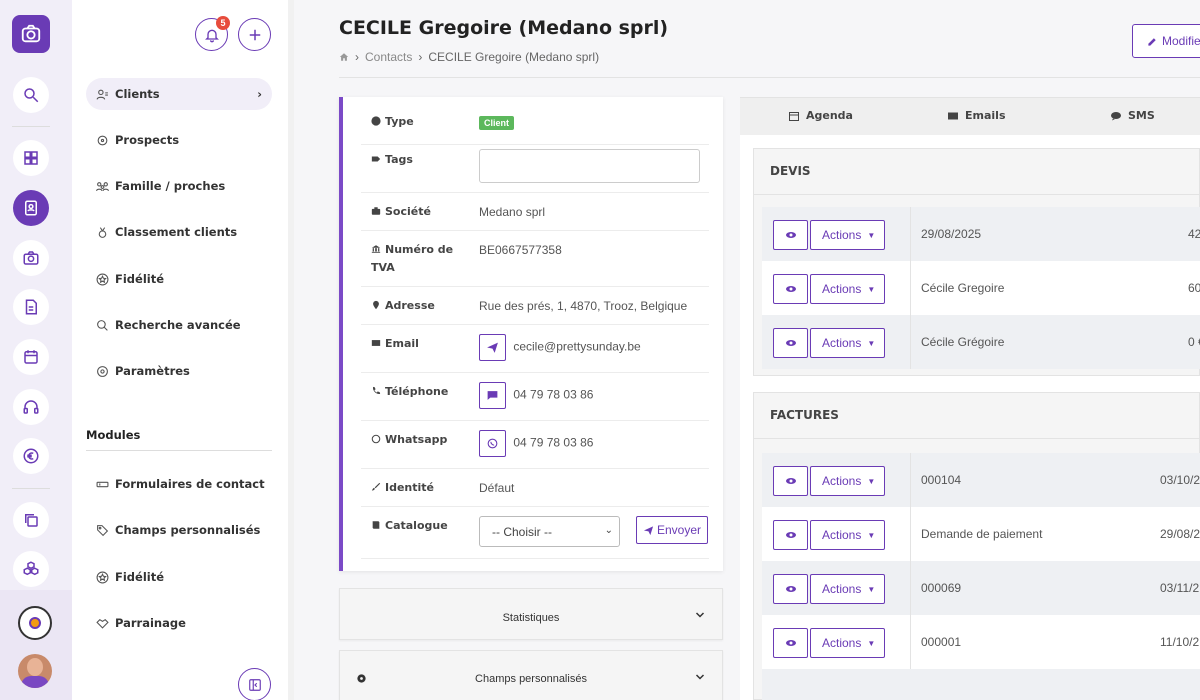  I want to click on pencil-icon, so click(1152, 41).